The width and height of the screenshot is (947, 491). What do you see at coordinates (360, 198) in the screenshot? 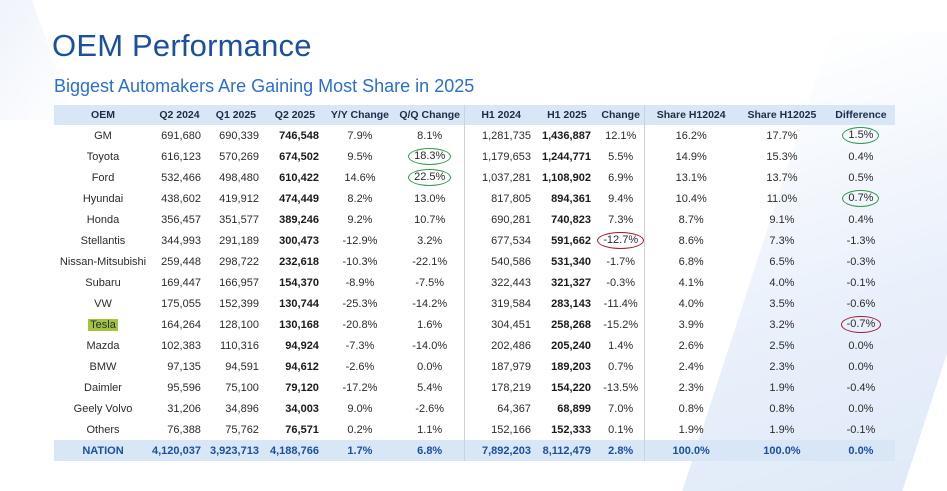
I see `cell-yy-change: 8.2%` at bounding box center [360, 198].